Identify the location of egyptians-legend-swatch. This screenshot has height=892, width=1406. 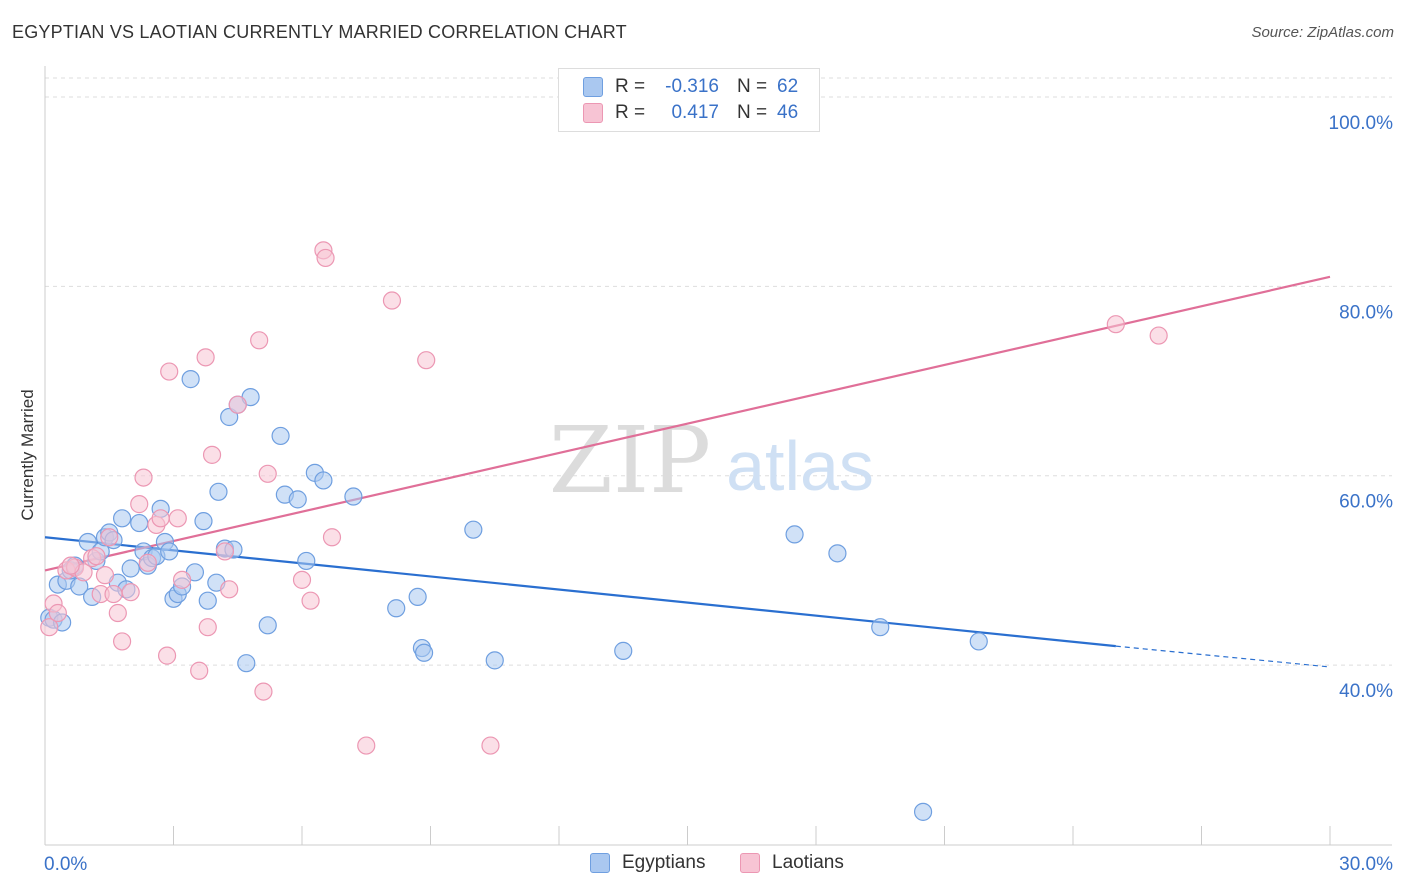
(600, 863).